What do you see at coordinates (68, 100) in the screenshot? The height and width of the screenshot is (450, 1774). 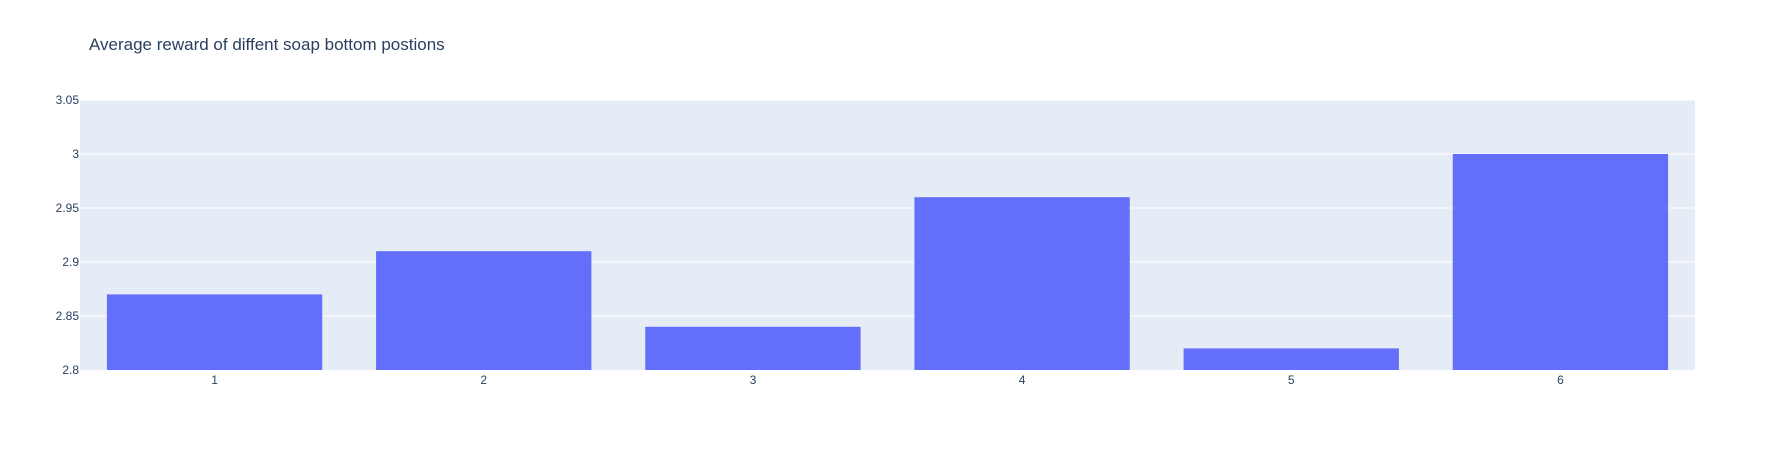 I see `y-tick-label: 3.05` at bounding box center [68, 100].